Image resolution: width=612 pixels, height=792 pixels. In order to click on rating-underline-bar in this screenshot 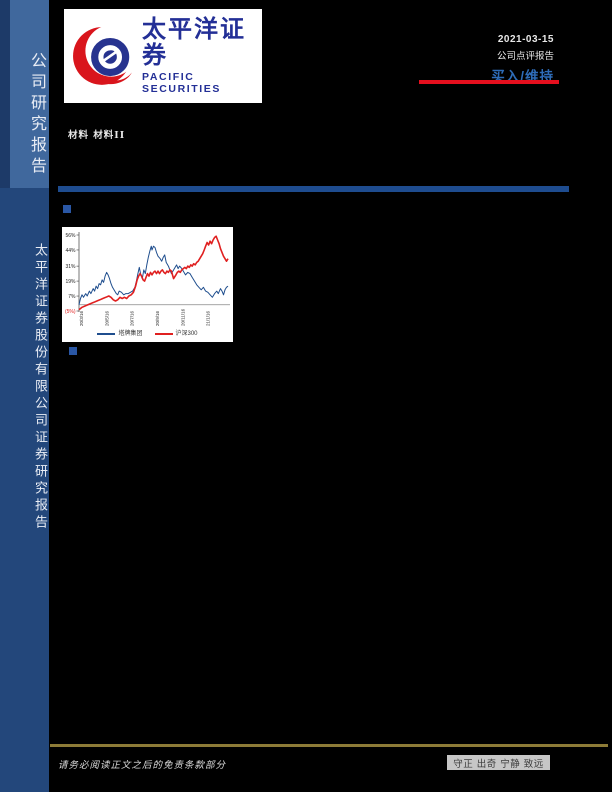, I will do `click(489, 82)`.